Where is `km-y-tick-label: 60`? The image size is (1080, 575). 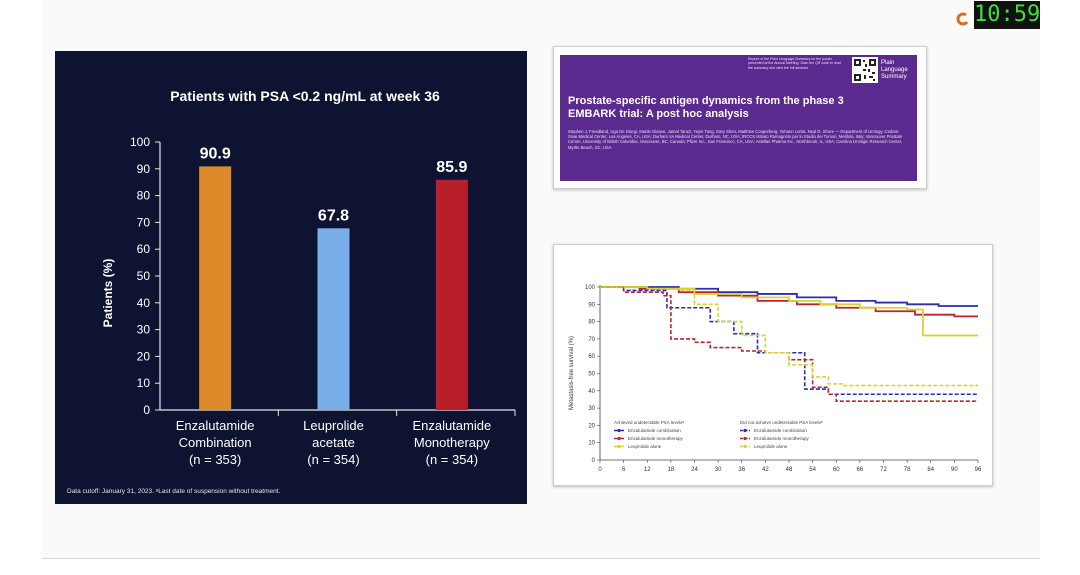
km-y-tick-label: 60 is located at coordinates (591, 357).